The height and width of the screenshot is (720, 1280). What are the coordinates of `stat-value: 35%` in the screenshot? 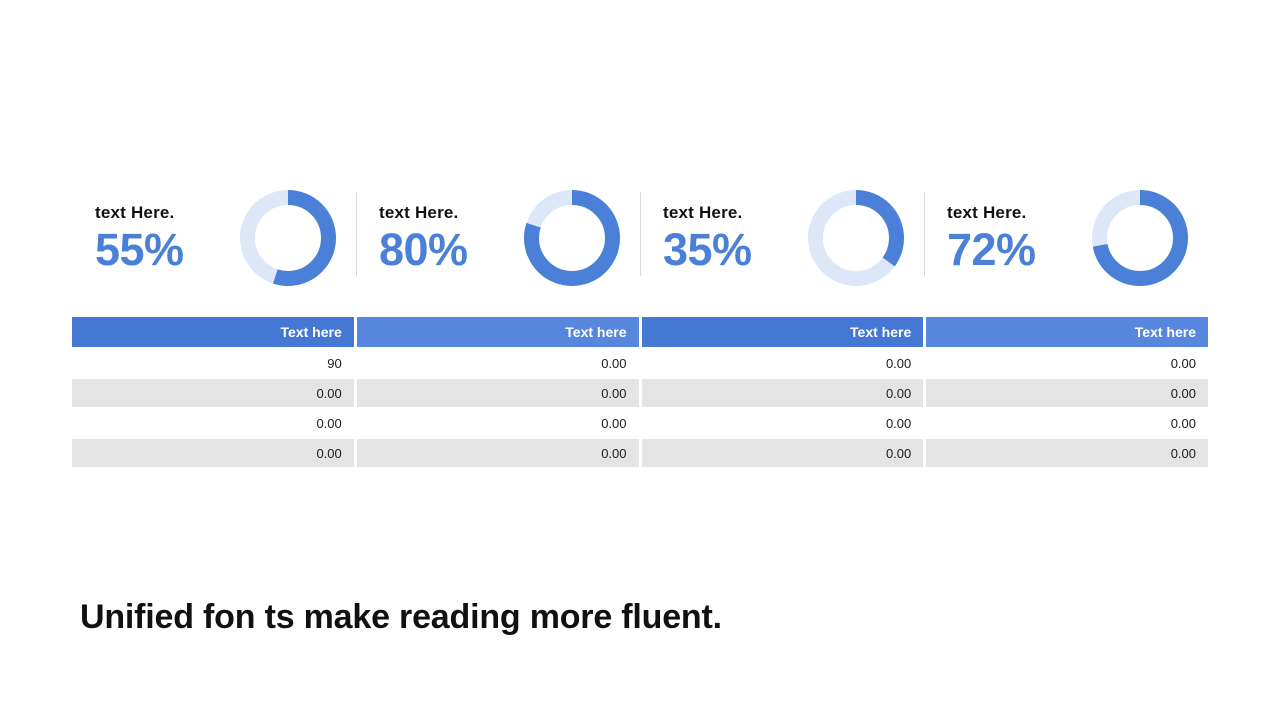 It's located at (707, 249).